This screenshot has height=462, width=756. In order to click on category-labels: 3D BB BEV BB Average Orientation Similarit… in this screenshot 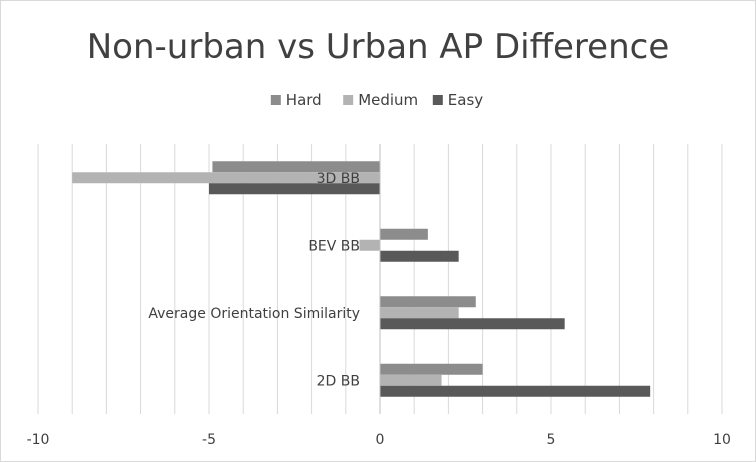, I will do `click(254, 280)`.